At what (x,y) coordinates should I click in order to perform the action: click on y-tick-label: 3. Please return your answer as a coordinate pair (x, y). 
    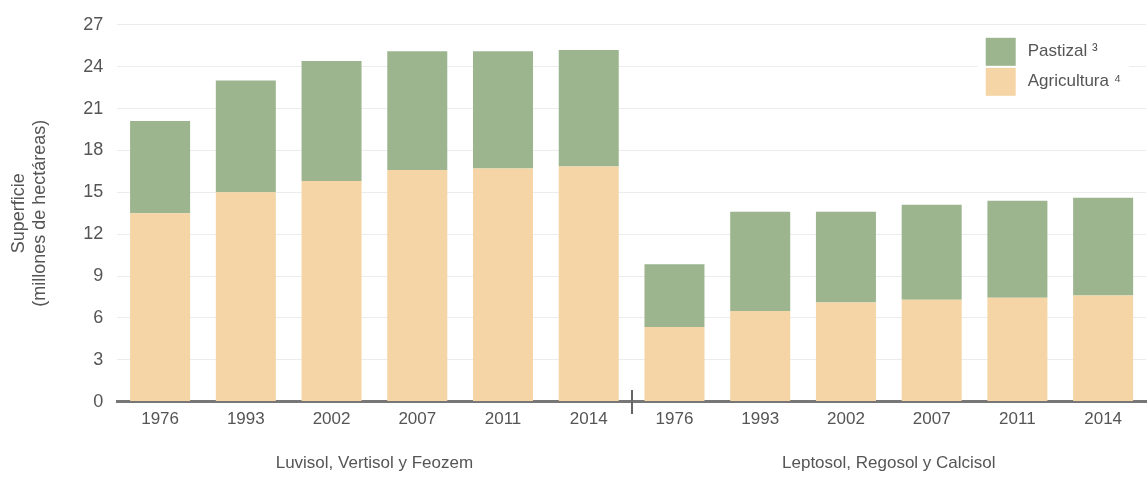
    Looking at the image, I should click on (98, 358).